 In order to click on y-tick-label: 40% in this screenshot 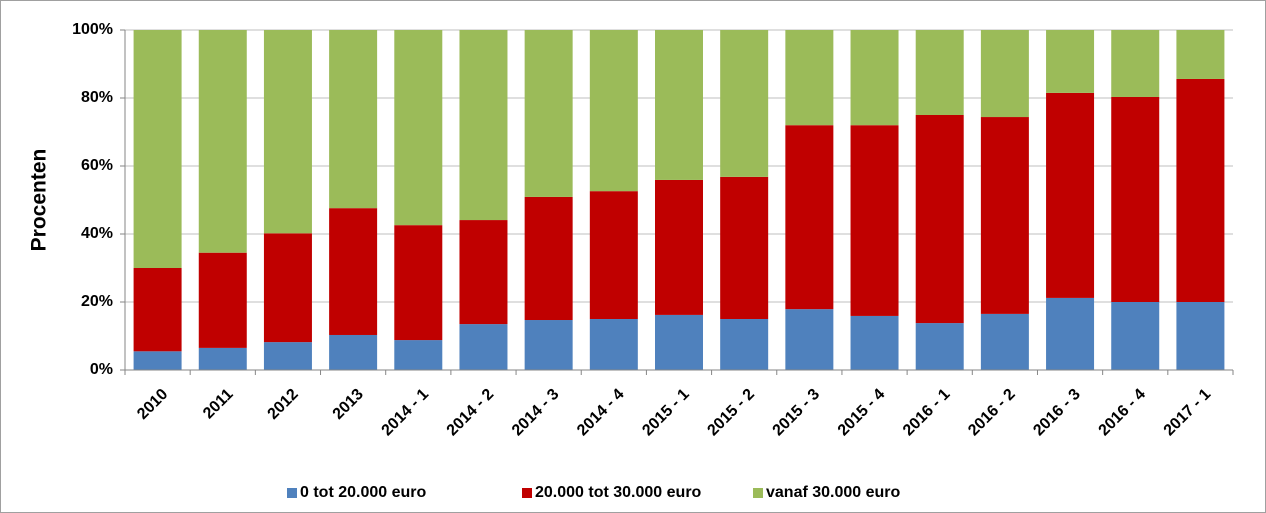, I will do `click(97, 233)`.